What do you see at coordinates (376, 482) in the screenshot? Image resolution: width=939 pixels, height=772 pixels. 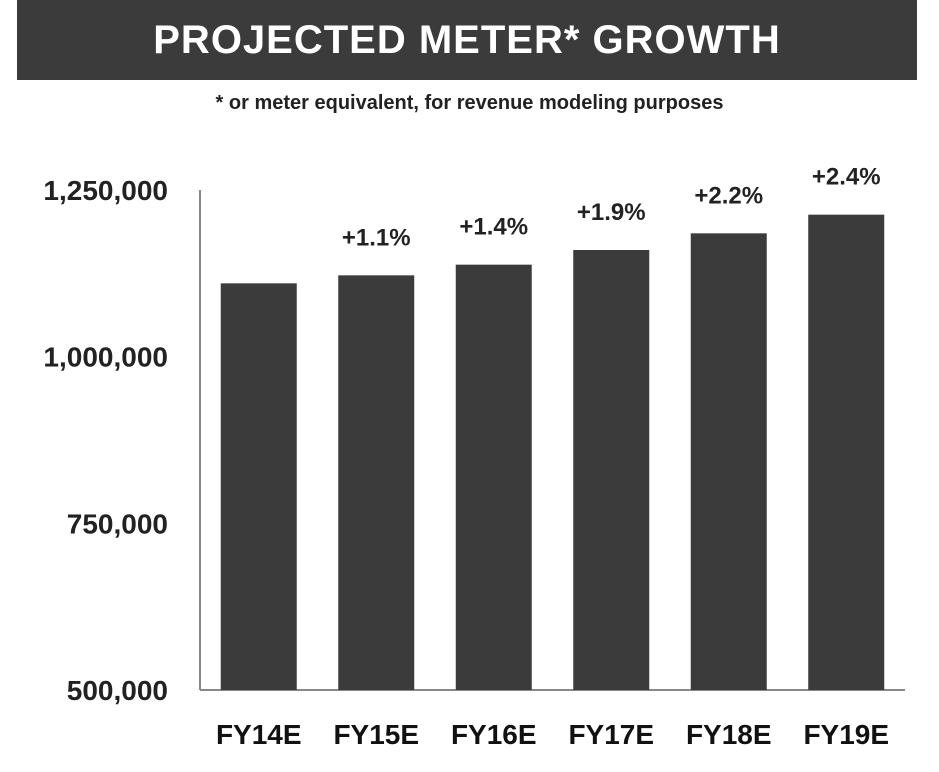 I see `bar-fy15e` at bounding box center [376, 482].